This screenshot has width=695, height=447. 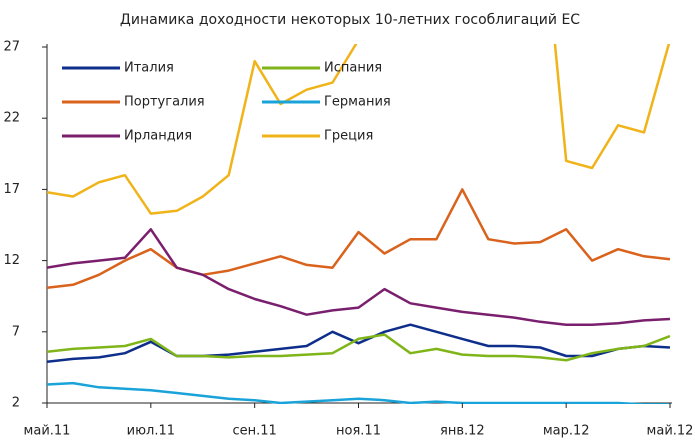 I want to click on legend-label: Ирландия, so click(x=158, y=136).